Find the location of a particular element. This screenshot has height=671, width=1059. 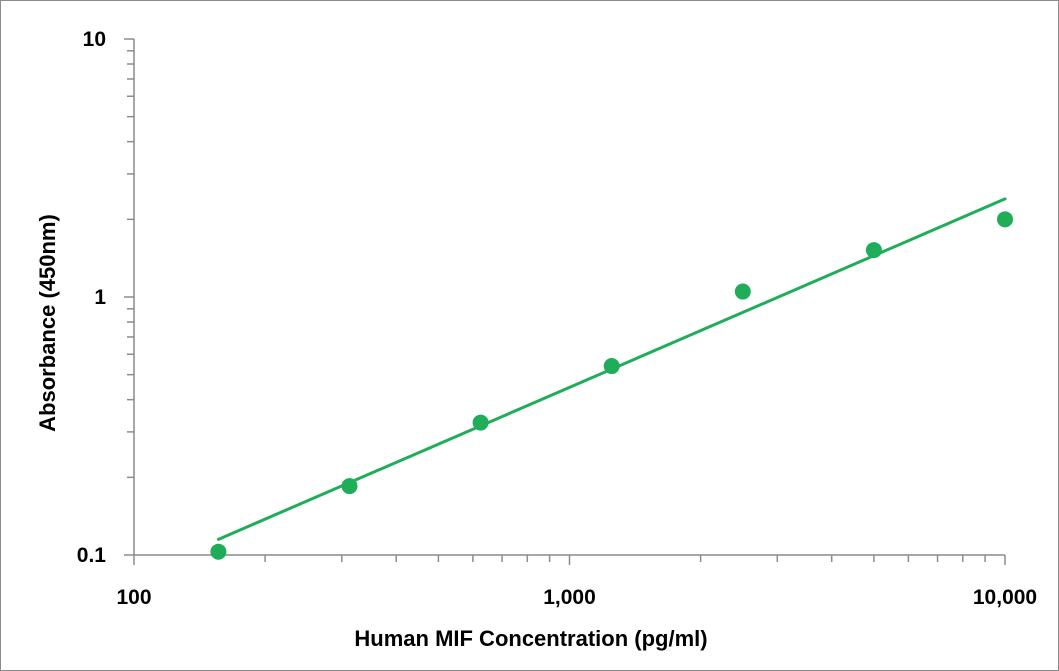

x-tick-label: 1,000 is located at coordinates (569, 597).